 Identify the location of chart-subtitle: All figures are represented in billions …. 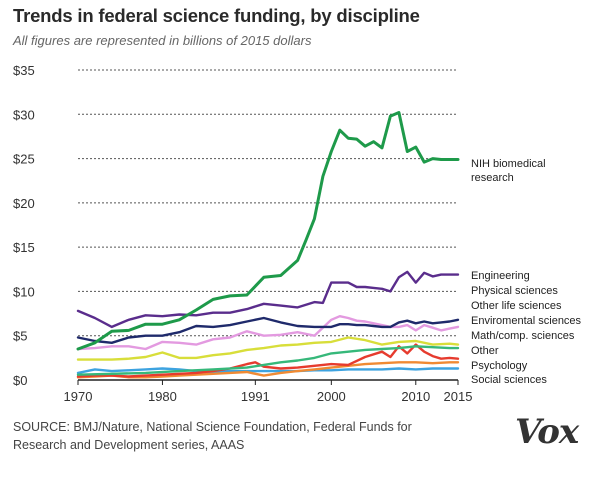
(162, 40).